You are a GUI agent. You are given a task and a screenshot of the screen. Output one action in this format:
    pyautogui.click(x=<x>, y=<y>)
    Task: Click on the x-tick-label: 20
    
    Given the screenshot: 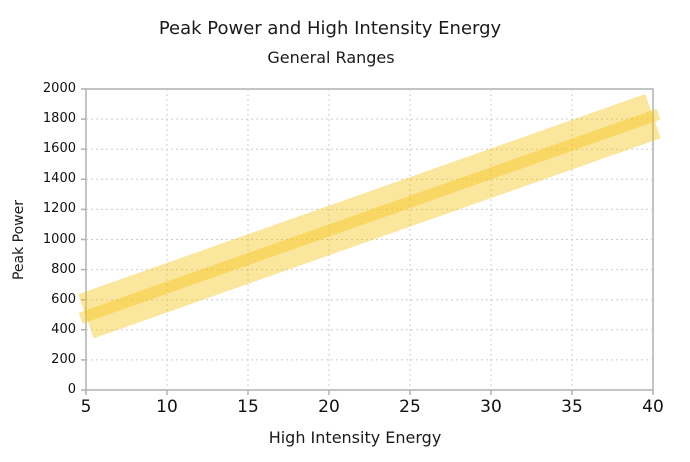 What is the action you would take?
    pyautogui.click(x=329, y=407)
    